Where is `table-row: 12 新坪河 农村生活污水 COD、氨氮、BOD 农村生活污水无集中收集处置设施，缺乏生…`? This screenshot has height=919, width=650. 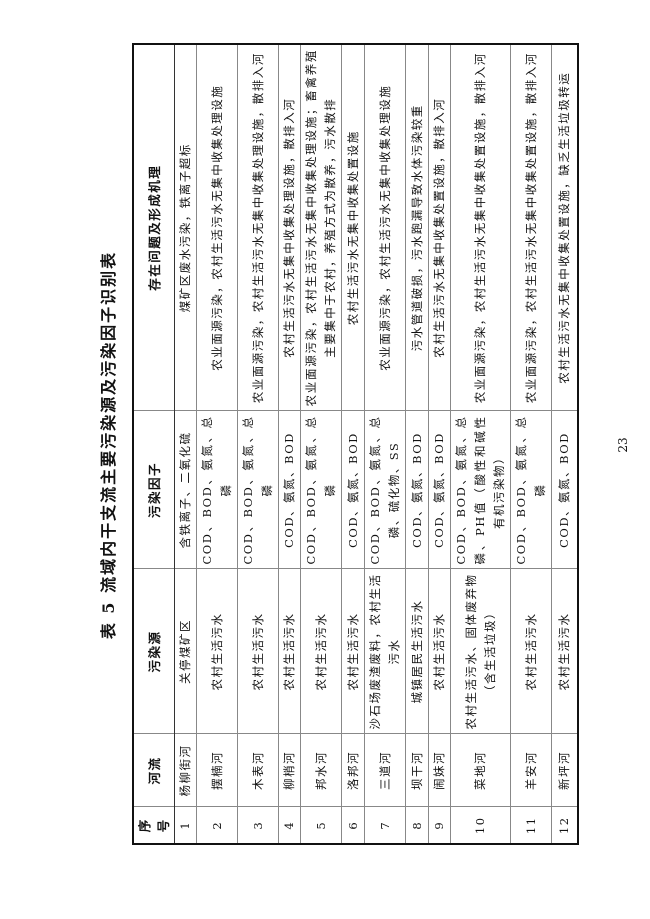 table-row: 12 新坪河 农村生活污水 COD、氨氮、BOD 农村生活污水无集中收集处置设施，缺乏生… is located at coordinates (564, 444).